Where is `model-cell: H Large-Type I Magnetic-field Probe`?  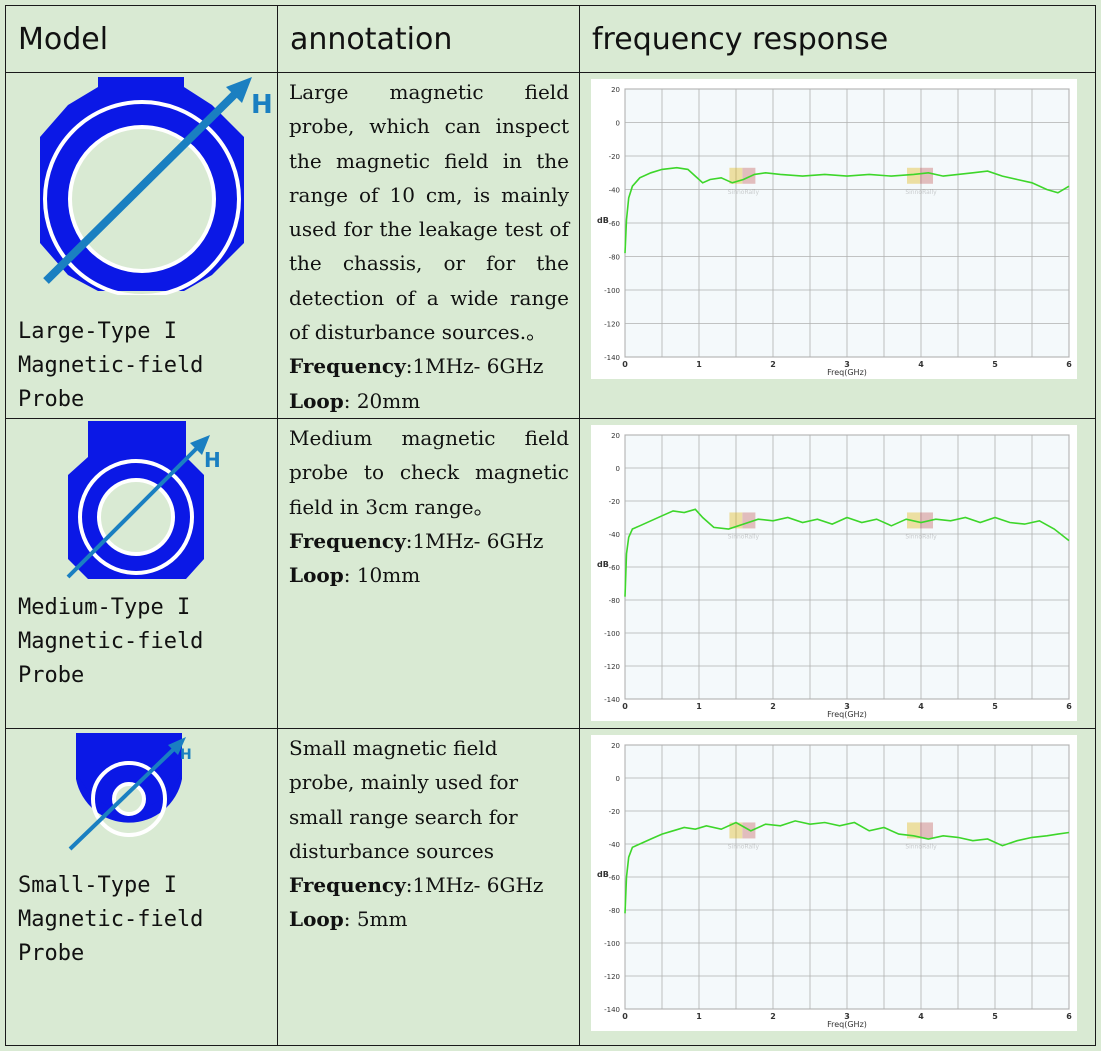
model-cell: H Large-Type I Magnetic-field Probe is located at coordinates (141, 245).